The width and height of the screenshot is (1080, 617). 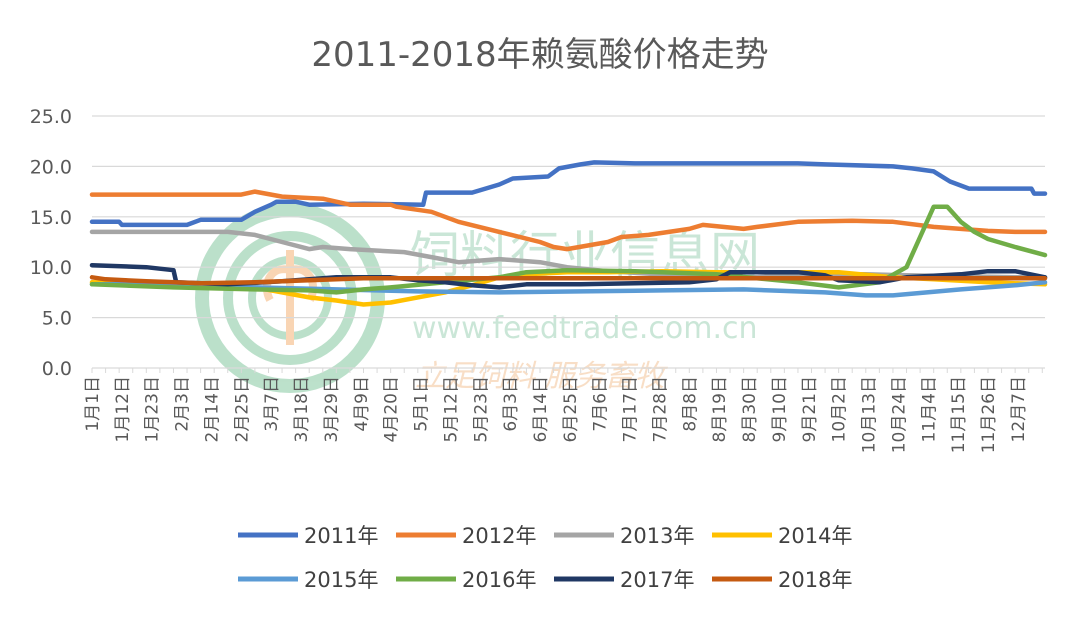 I want to click on series-line-2018年, so click(x=568, y=280).